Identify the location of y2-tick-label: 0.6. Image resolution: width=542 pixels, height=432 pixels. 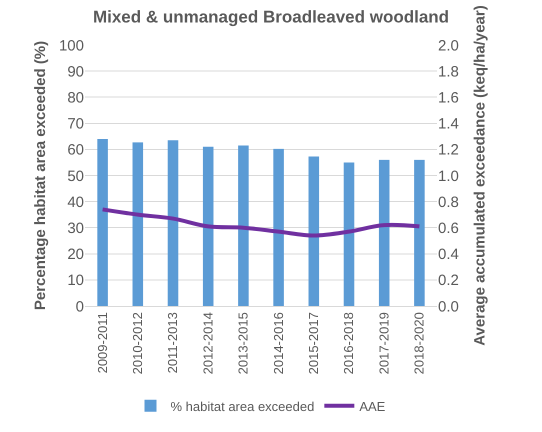
(448, 228).